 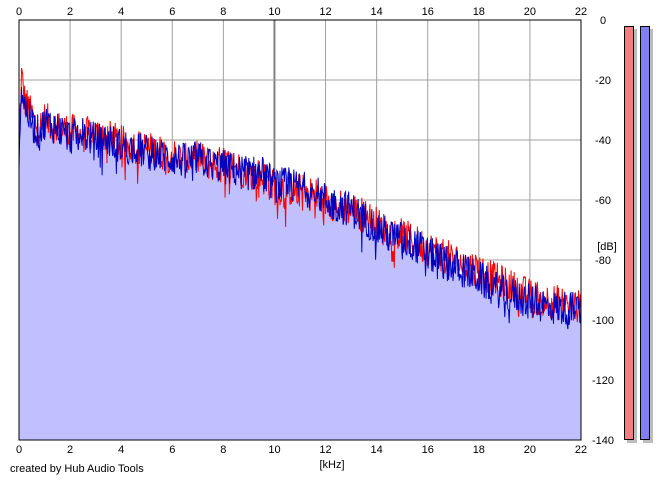 What do you see at coordinates (301, 450) in the screenshot?
I see `x-ticks-bottom: 0 2 4 6 8 10 12 14 16 18 20 22` at bounding box center [301, 450].